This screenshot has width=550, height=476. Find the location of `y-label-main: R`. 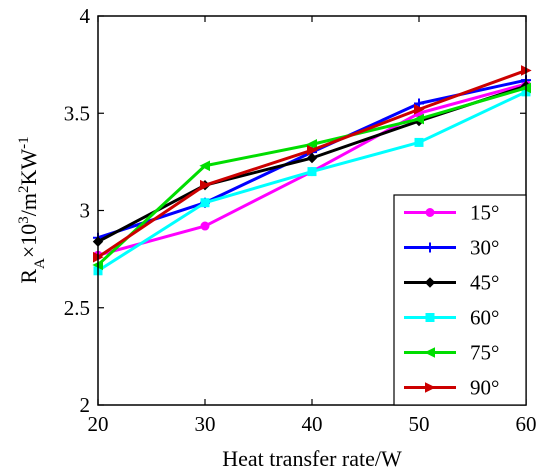

y-label-main: R is located at coordinates (28, 276).